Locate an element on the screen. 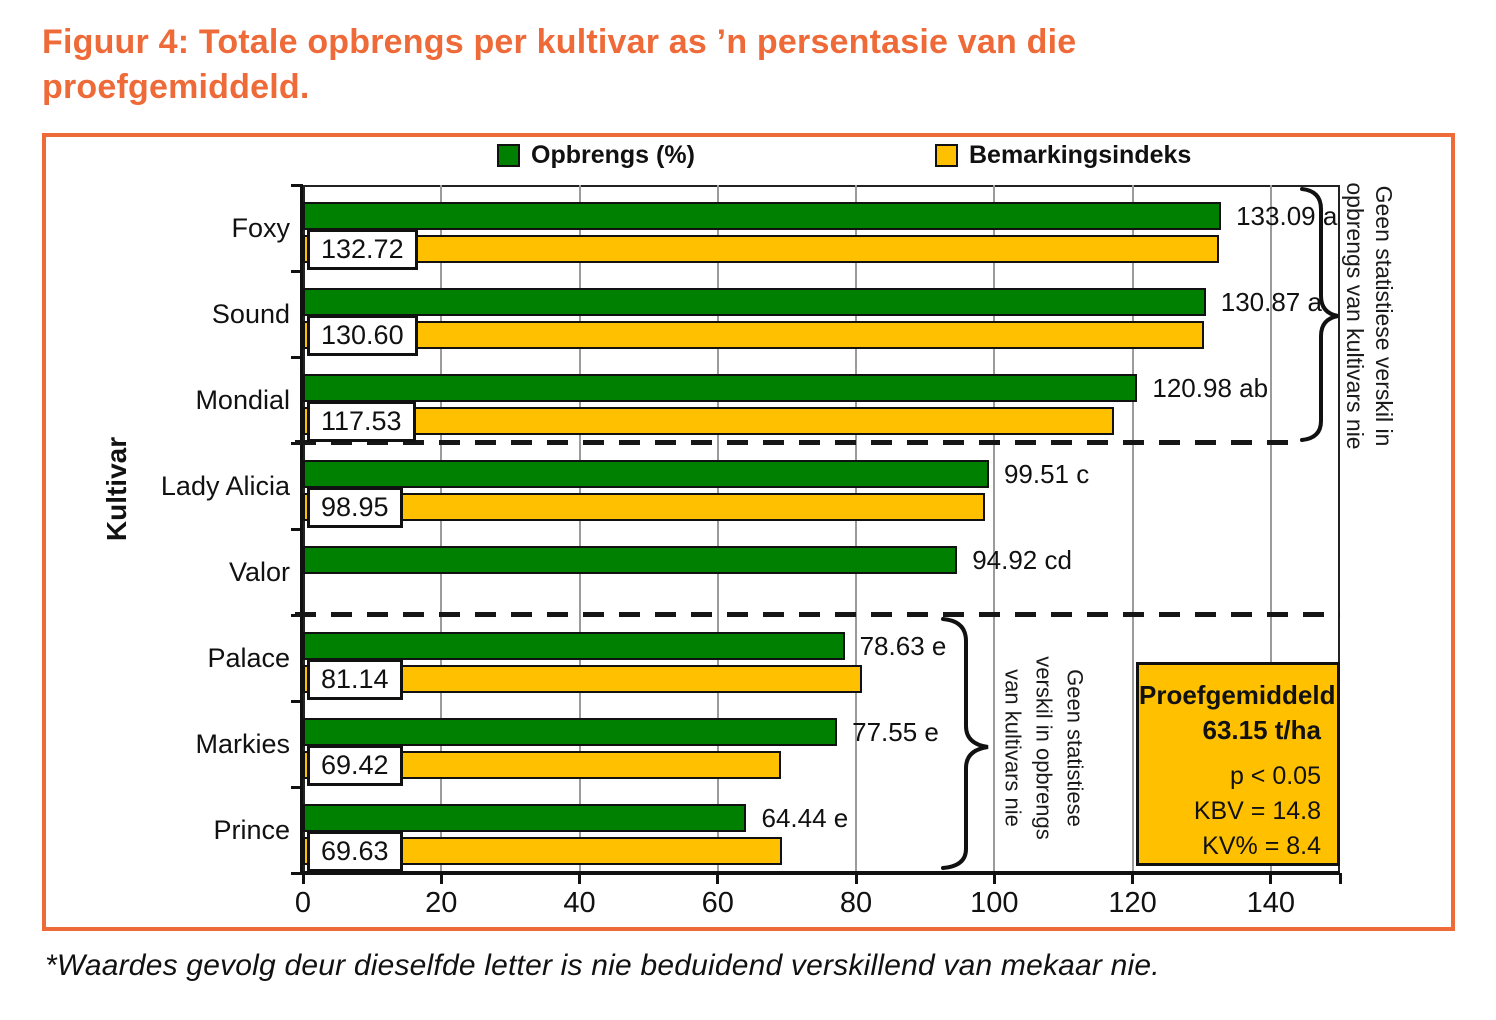  boxed-value-label: 69.42 is located at coordinates (355, 765).